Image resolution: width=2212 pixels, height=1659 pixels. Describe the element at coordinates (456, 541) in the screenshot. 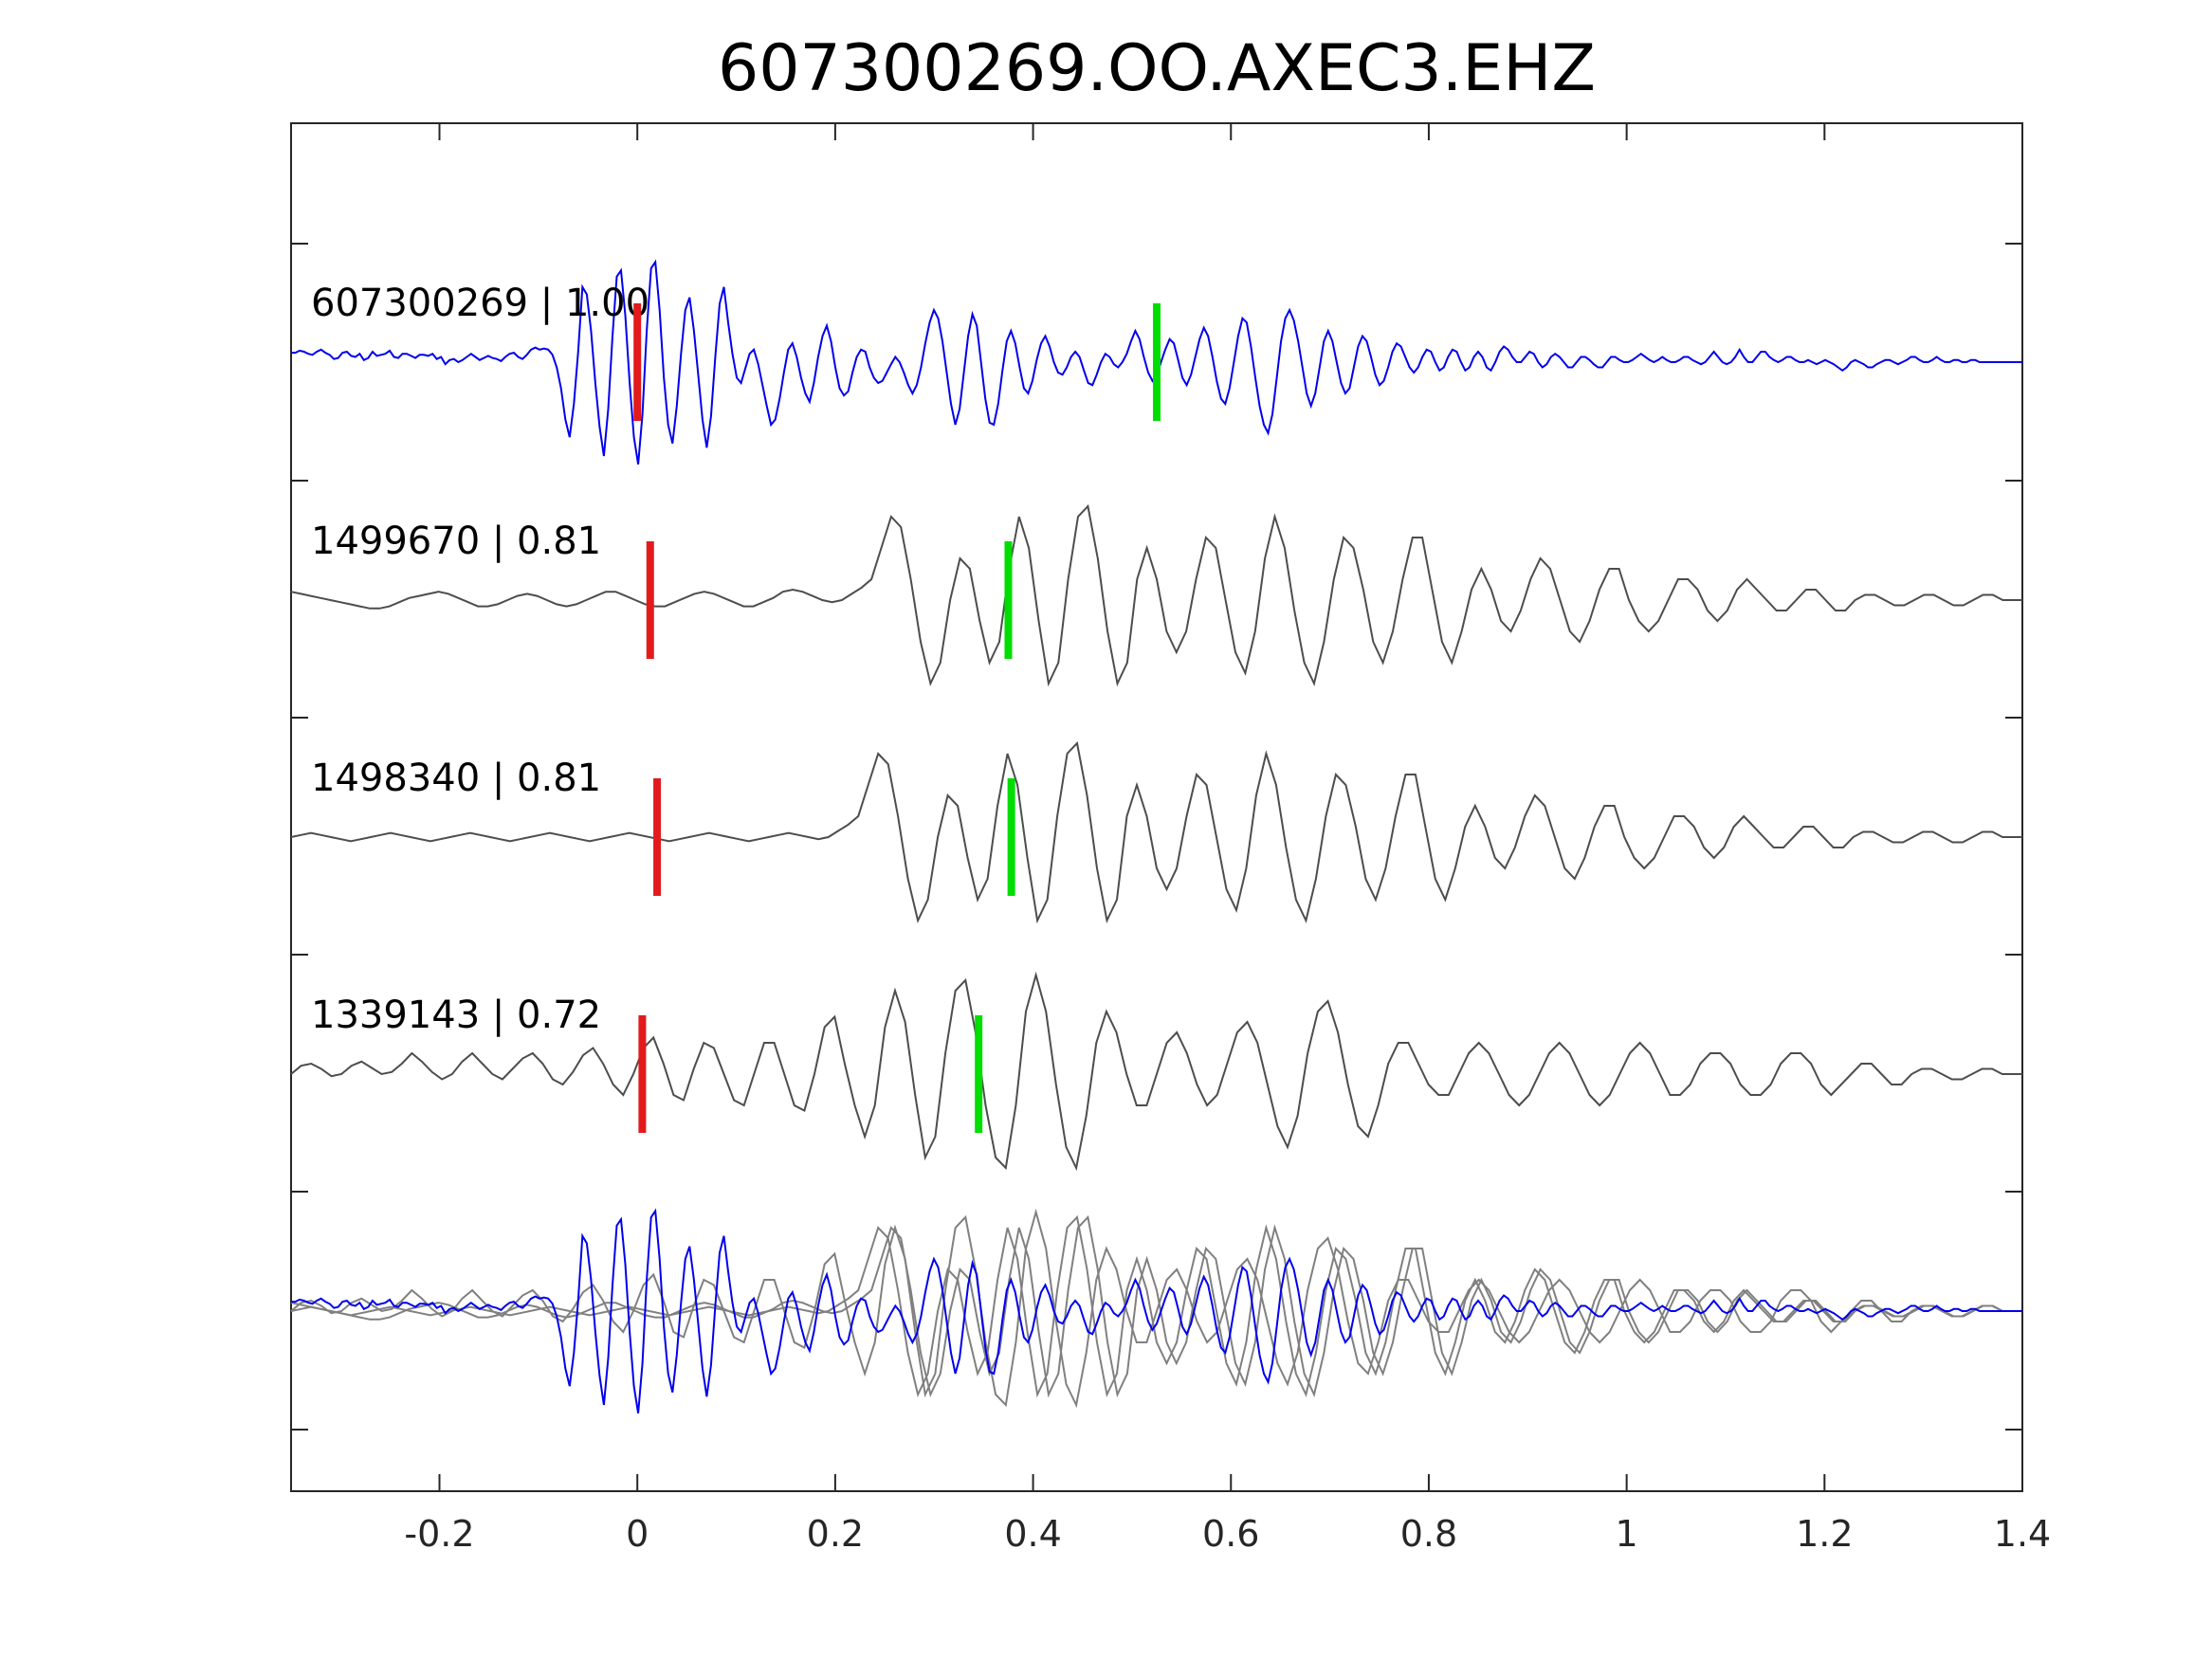

I see `trace-label: 1499670 | 0.81` at that location.